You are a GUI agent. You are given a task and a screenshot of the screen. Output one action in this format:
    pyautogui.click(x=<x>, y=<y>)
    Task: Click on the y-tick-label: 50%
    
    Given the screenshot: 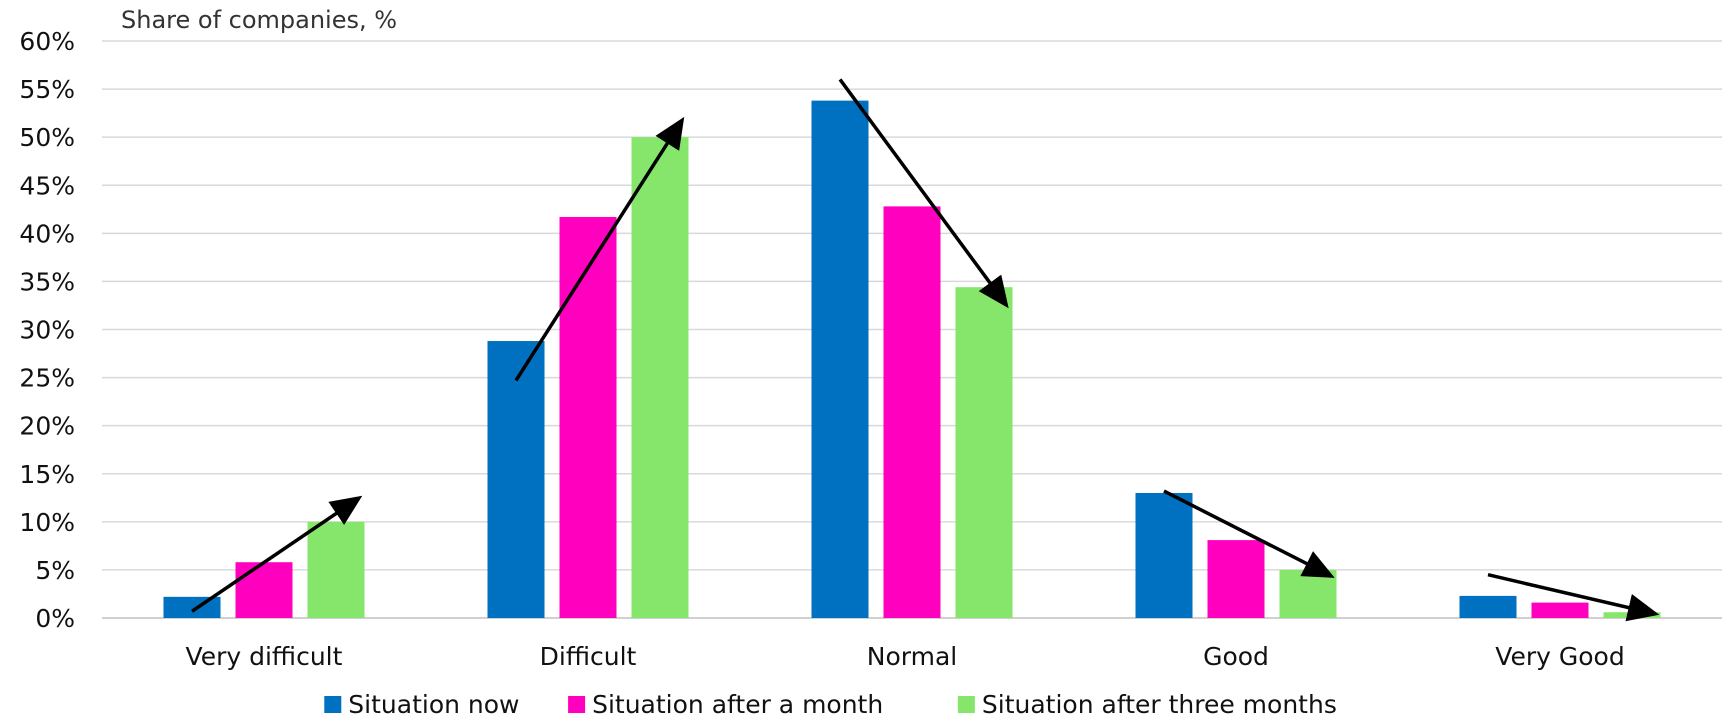 What is the action you would take?
    pyautogui.click(x=47, y=137)
    